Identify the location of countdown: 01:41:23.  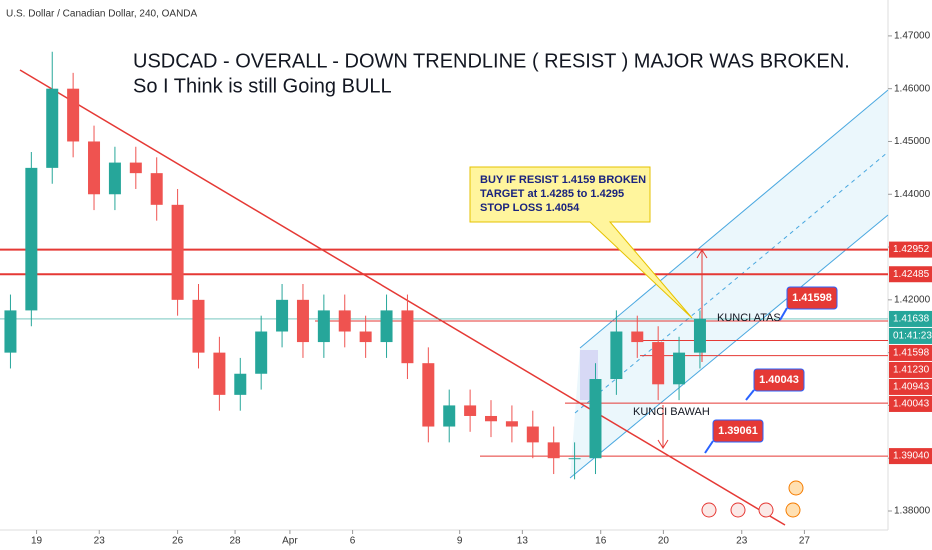
(912, 336).